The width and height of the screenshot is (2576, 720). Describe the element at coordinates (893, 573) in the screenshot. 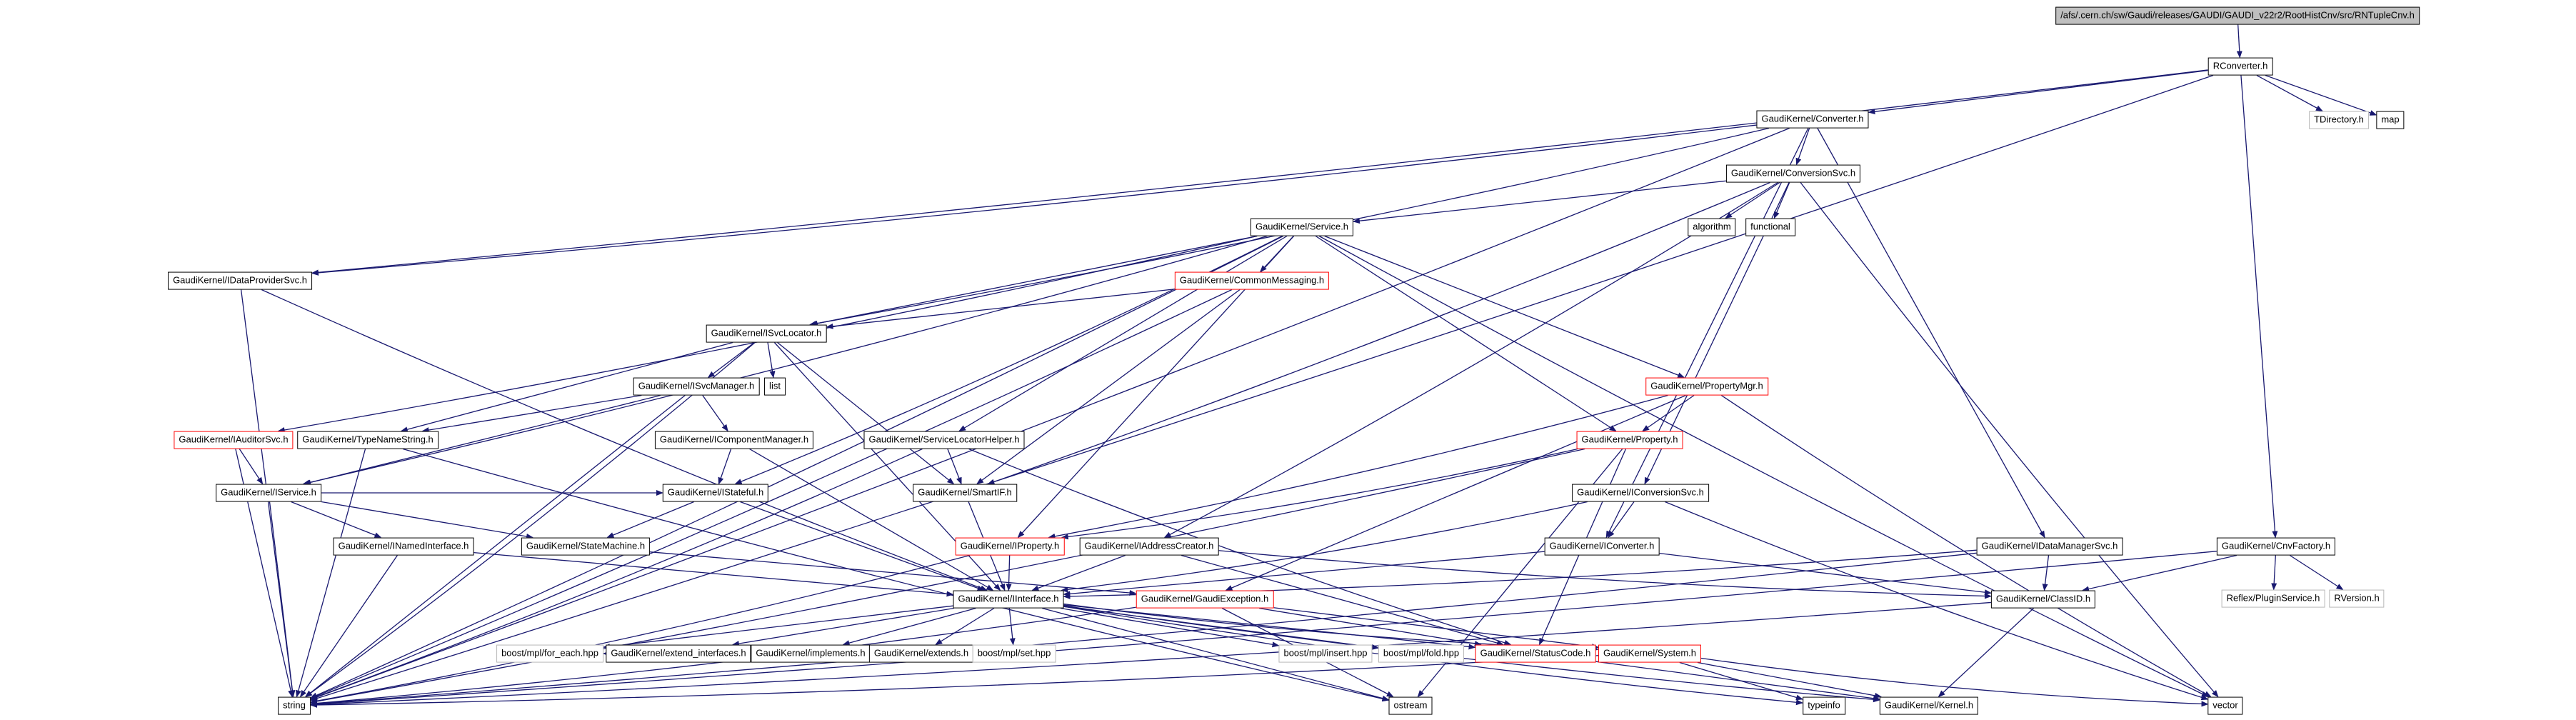

I see `edge-statemachine-to-gaudiexception` at that location.